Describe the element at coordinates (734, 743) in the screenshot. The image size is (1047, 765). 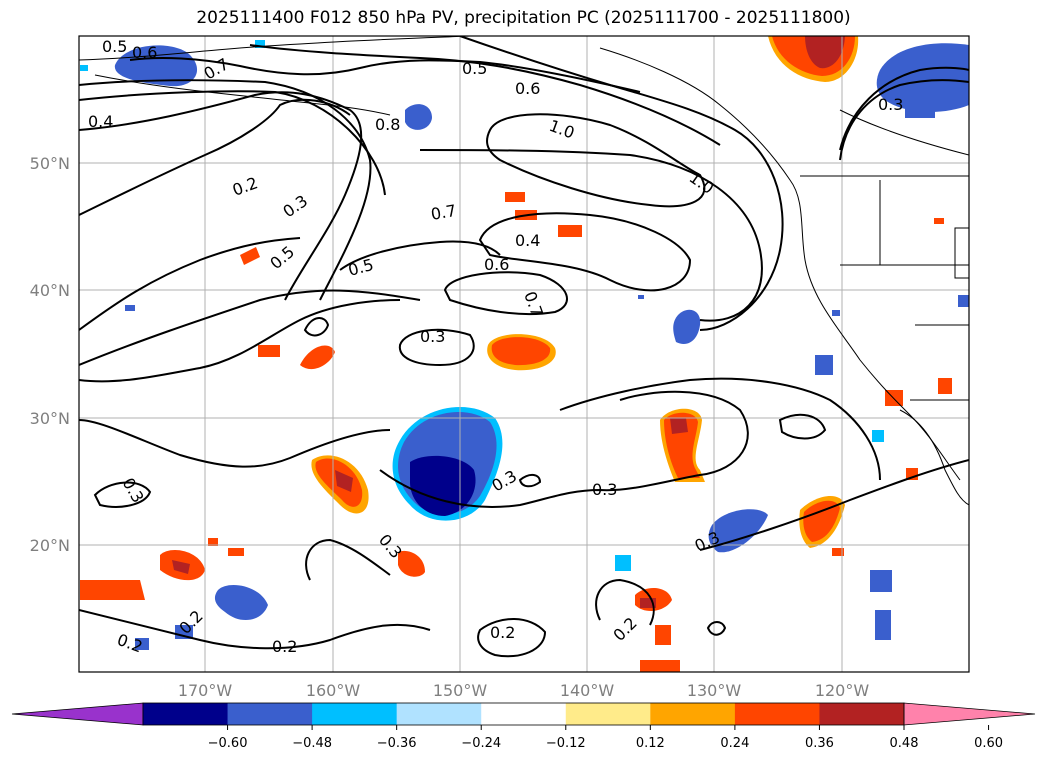
I see `colorbar-tick-label: 0.24` at that location.